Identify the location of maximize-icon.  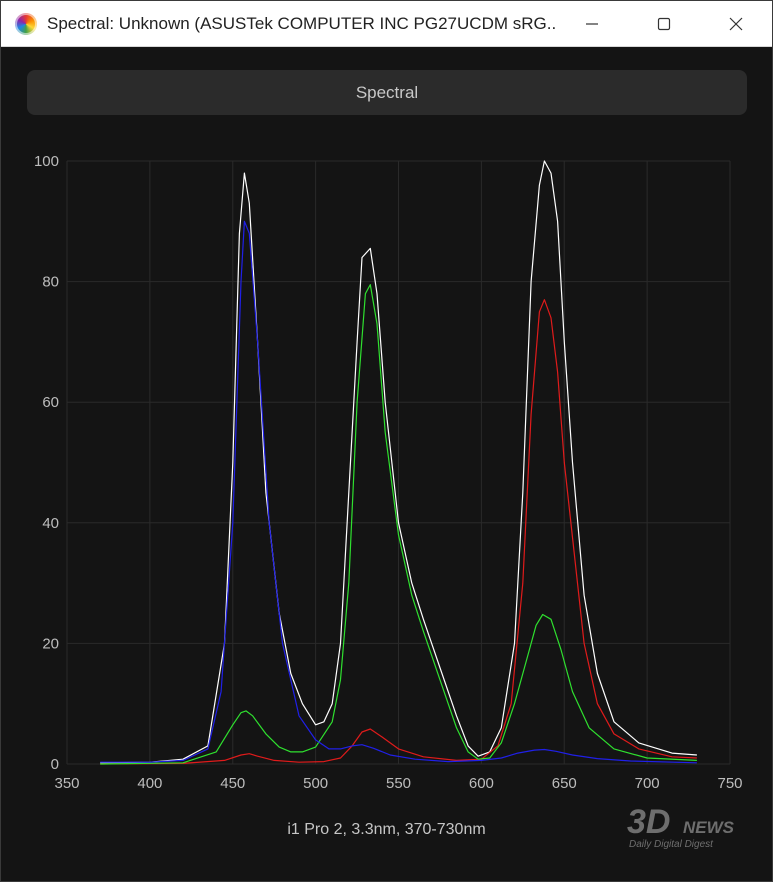
(664, 23).